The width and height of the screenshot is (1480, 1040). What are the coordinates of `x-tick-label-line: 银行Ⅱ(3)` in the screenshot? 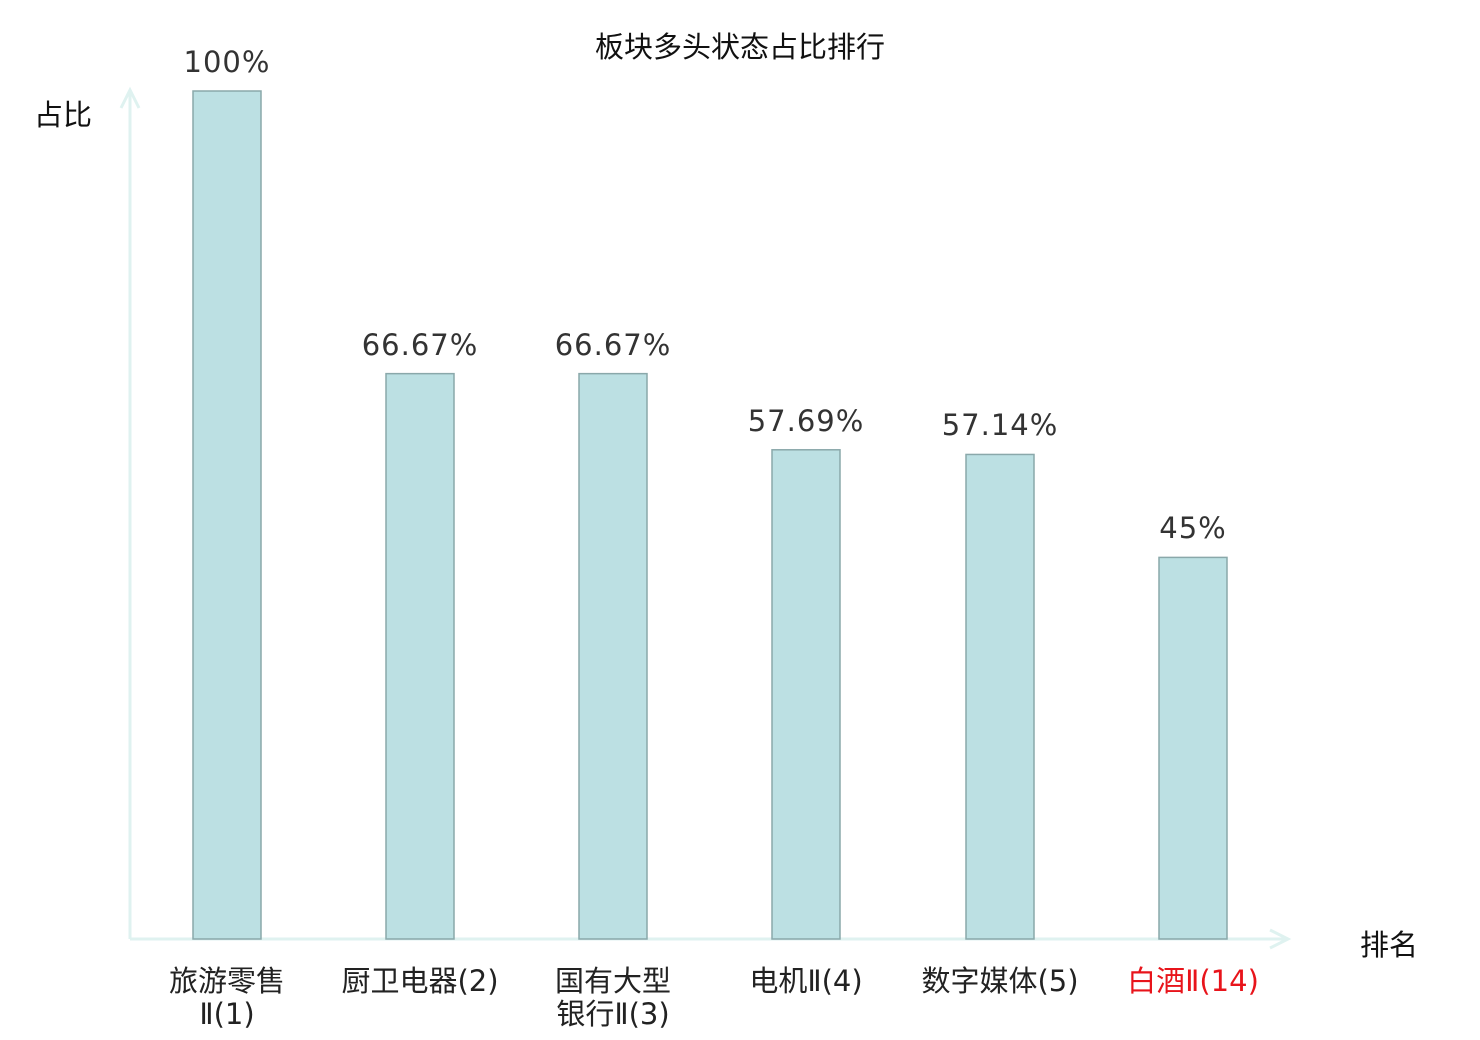 It's located at (613, 1014).